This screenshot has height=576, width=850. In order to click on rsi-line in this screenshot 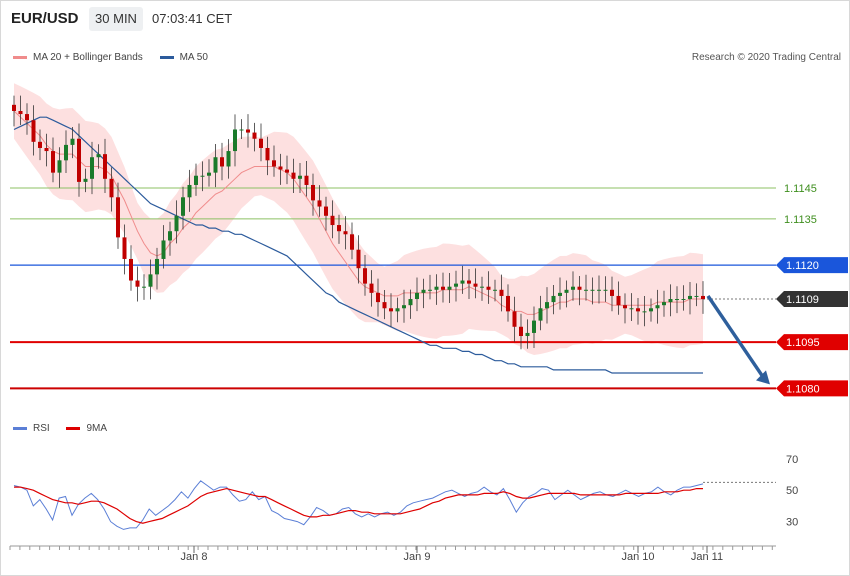, I will do `click(358, 505)`.